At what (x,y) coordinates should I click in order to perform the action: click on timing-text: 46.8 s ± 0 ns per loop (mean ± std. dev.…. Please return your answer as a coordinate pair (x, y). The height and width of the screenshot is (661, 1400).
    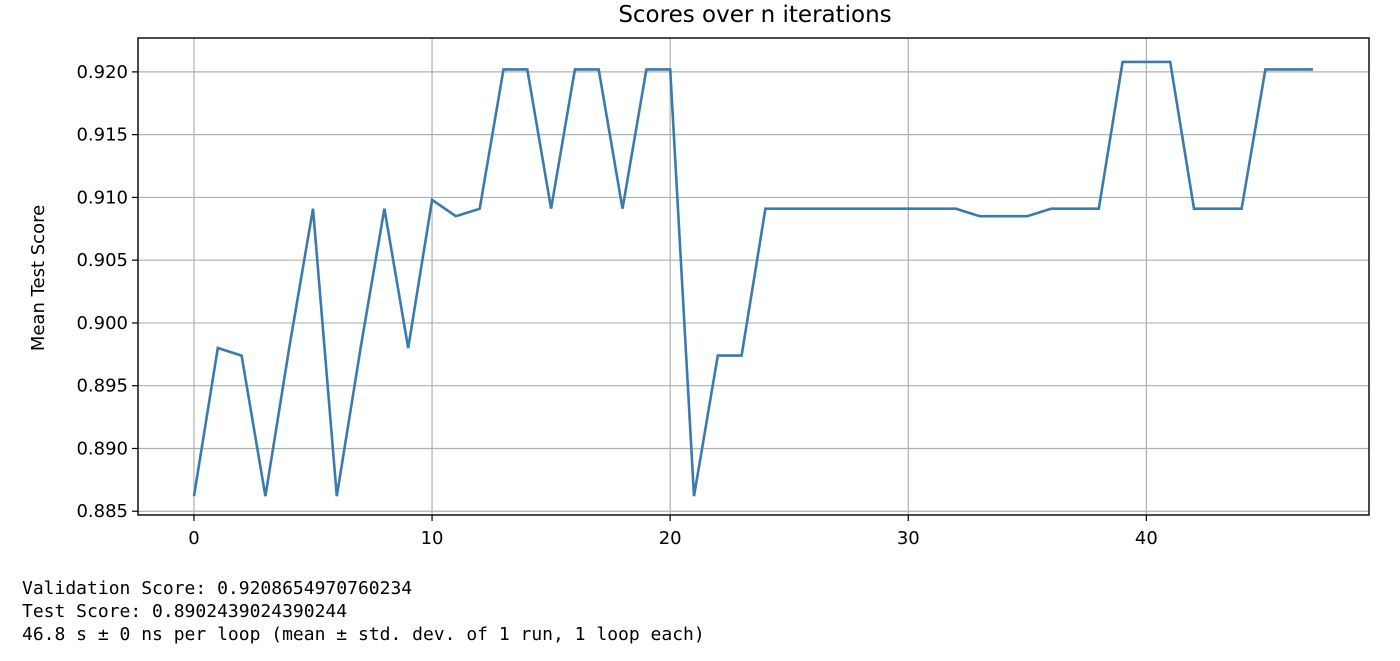
    Looking at the image, I should click on (363, 634).